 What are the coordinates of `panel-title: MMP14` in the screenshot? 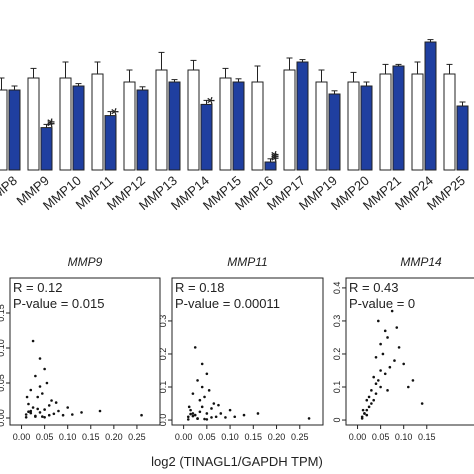 It's located at (421, 262).